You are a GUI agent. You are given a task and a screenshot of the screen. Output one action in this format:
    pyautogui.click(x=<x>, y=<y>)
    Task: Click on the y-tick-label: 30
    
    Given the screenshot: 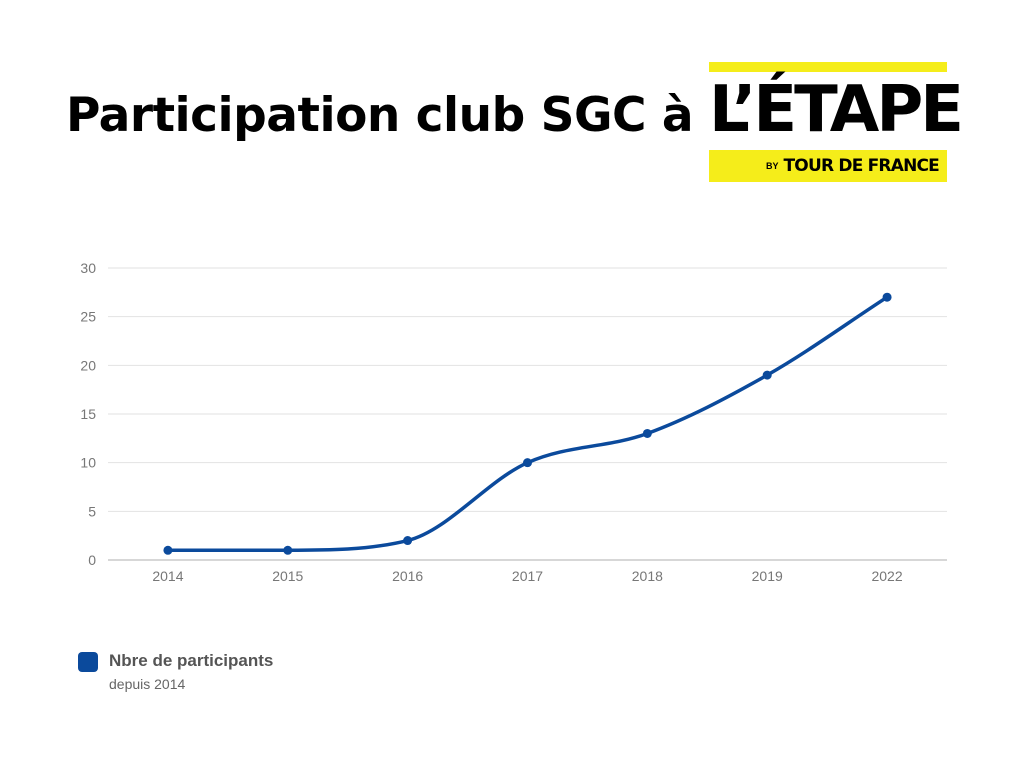 What is the action you would take?
    pyautogui.click(x=88, y=268)
    